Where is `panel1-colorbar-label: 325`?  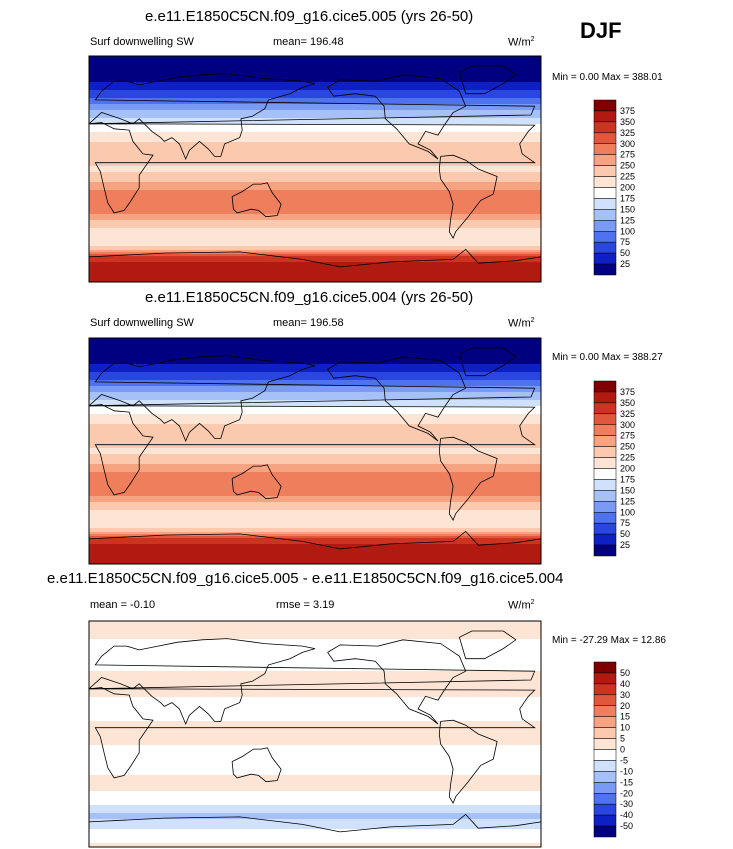 panel1-colorbar-label: 325 is located at coordinates (627, 133).